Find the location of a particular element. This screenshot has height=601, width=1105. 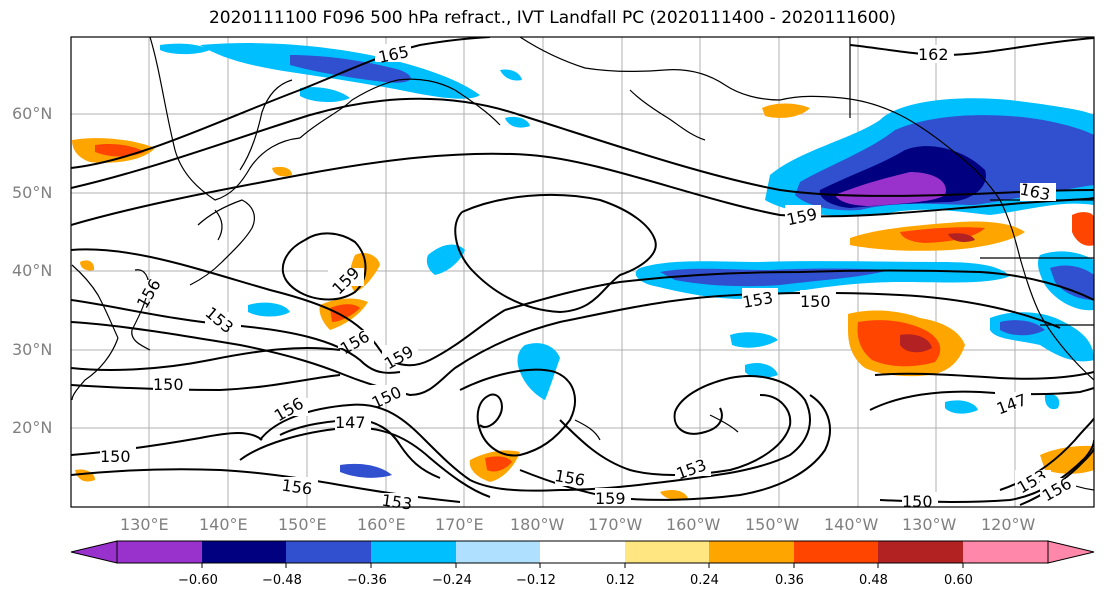

colorbar-tick-label: 0.48 is located at coordinates (873, 580).